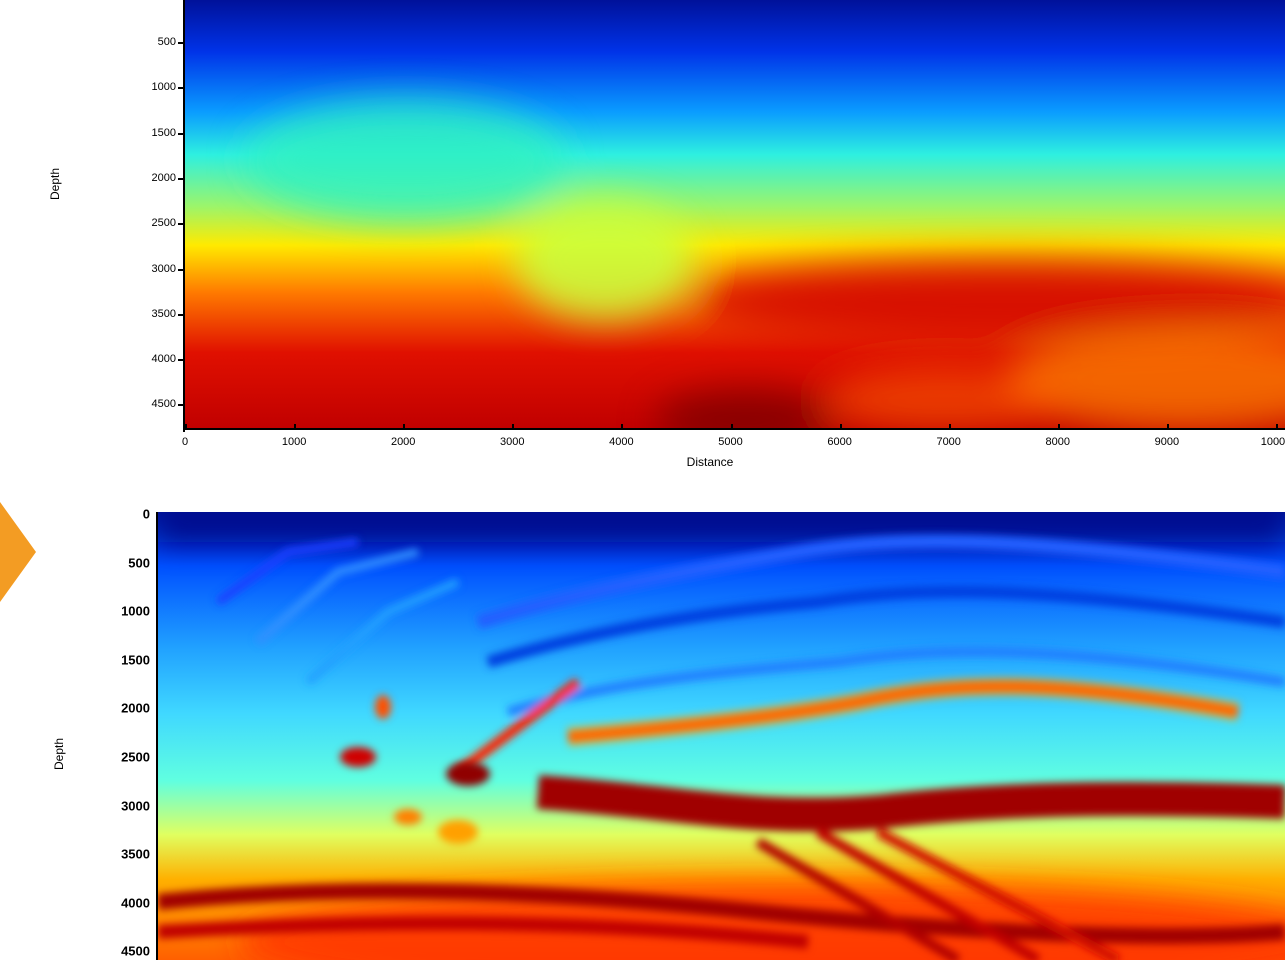 This screenshot has width=1285, height=960. I want to click on top-ylabel: Depth, so click(55, 183).